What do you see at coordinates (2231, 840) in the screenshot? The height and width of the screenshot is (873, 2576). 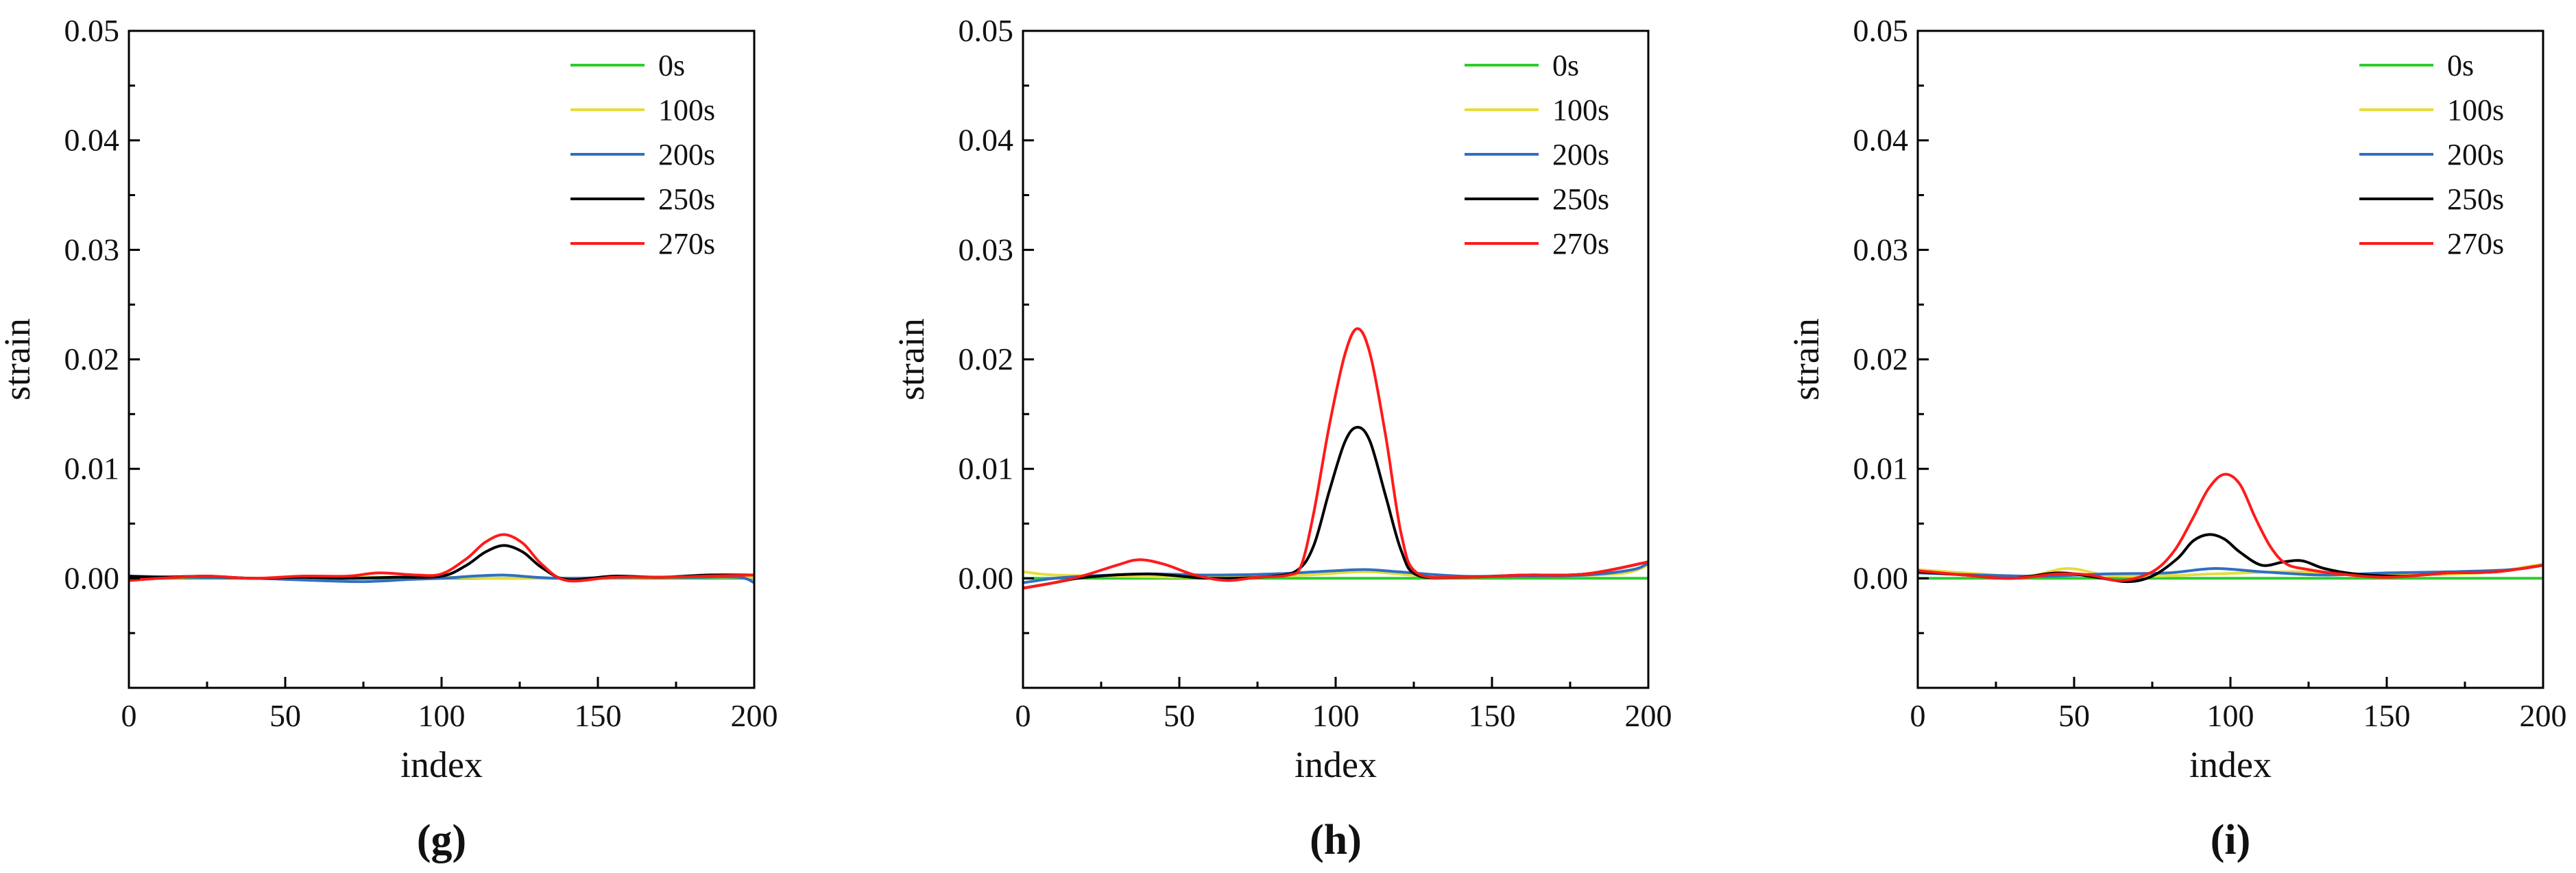 I see `panel-label: (i)` at bounding box center [2231, 840].